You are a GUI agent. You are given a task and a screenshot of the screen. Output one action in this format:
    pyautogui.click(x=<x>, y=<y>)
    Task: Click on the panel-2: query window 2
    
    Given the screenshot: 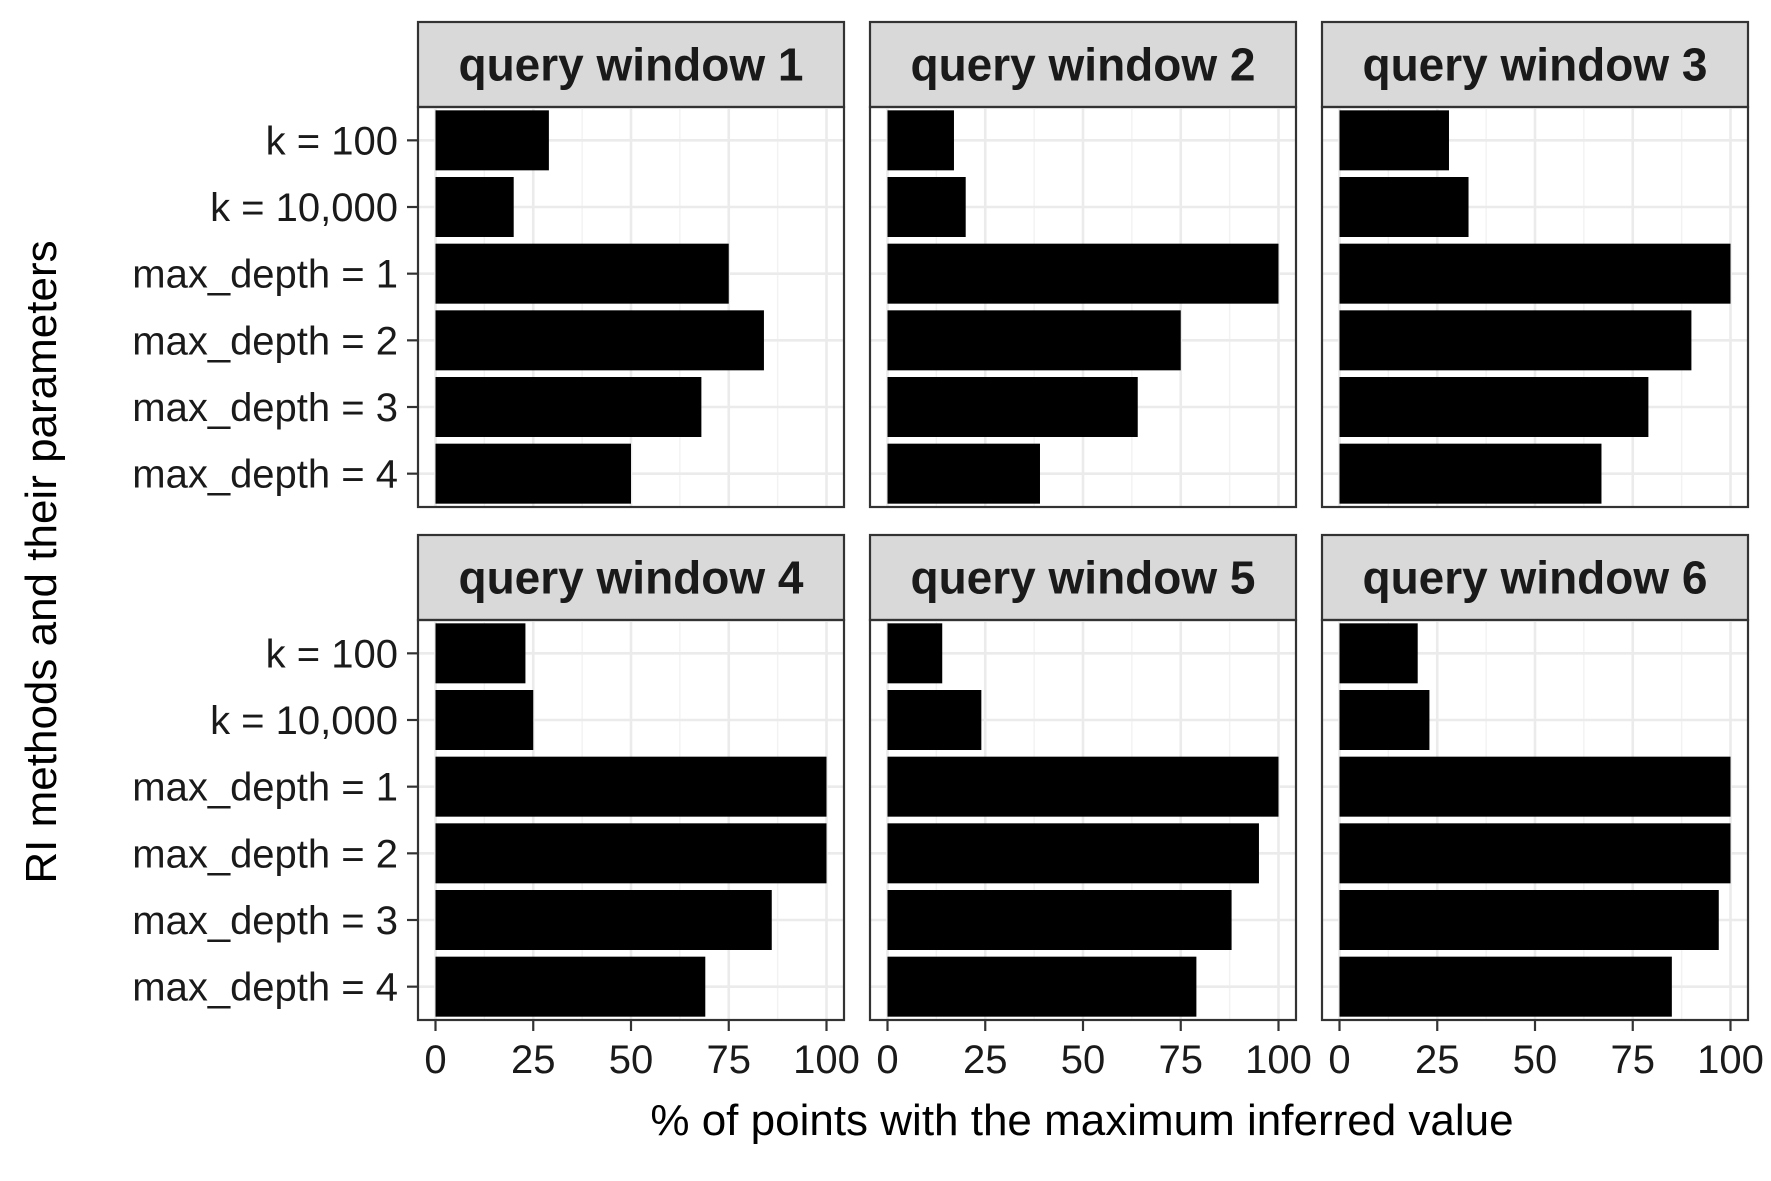 What is the action you would take?
    pyautogui.click(x=1083, y=264)
    